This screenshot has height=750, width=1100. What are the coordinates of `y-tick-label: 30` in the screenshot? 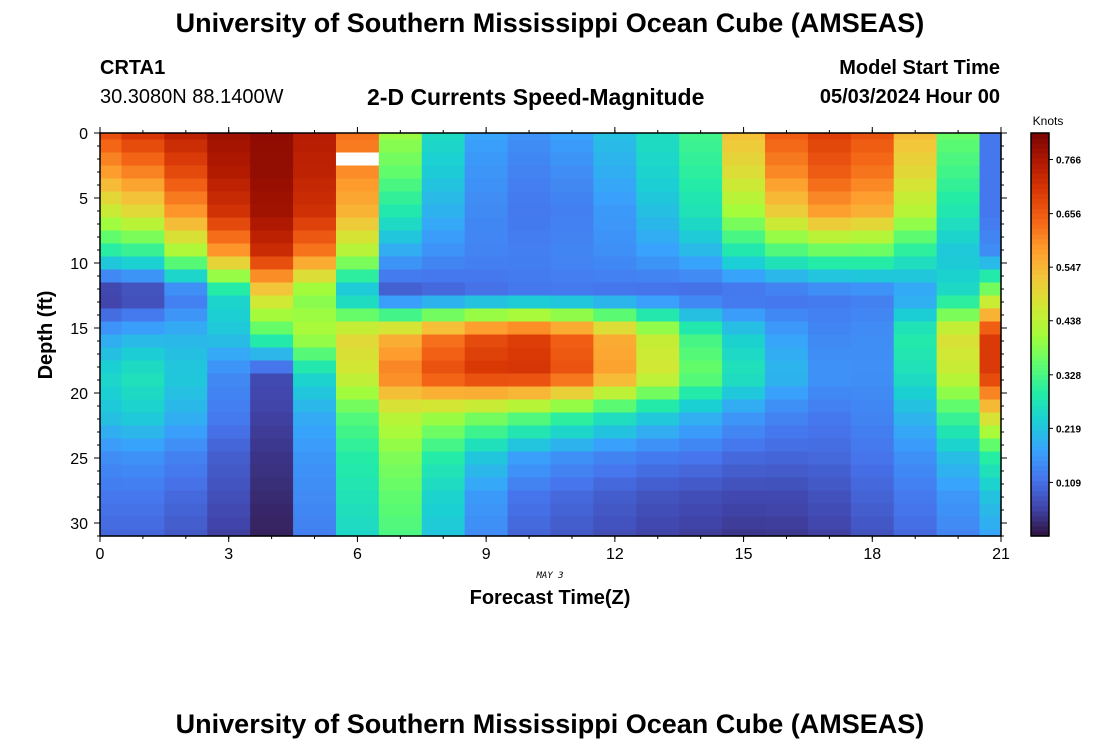 It's located at (79, 524).